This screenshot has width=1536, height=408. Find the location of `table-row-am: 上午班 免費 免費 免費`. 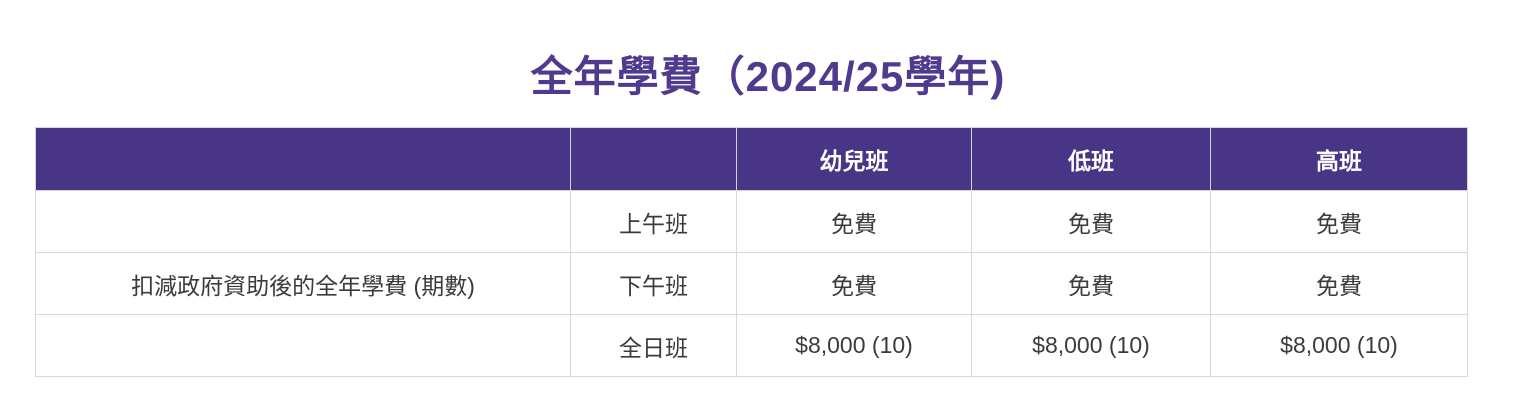

table-row-am: 上午班 免費 免費 免費 is located at coordinates (751, 221).